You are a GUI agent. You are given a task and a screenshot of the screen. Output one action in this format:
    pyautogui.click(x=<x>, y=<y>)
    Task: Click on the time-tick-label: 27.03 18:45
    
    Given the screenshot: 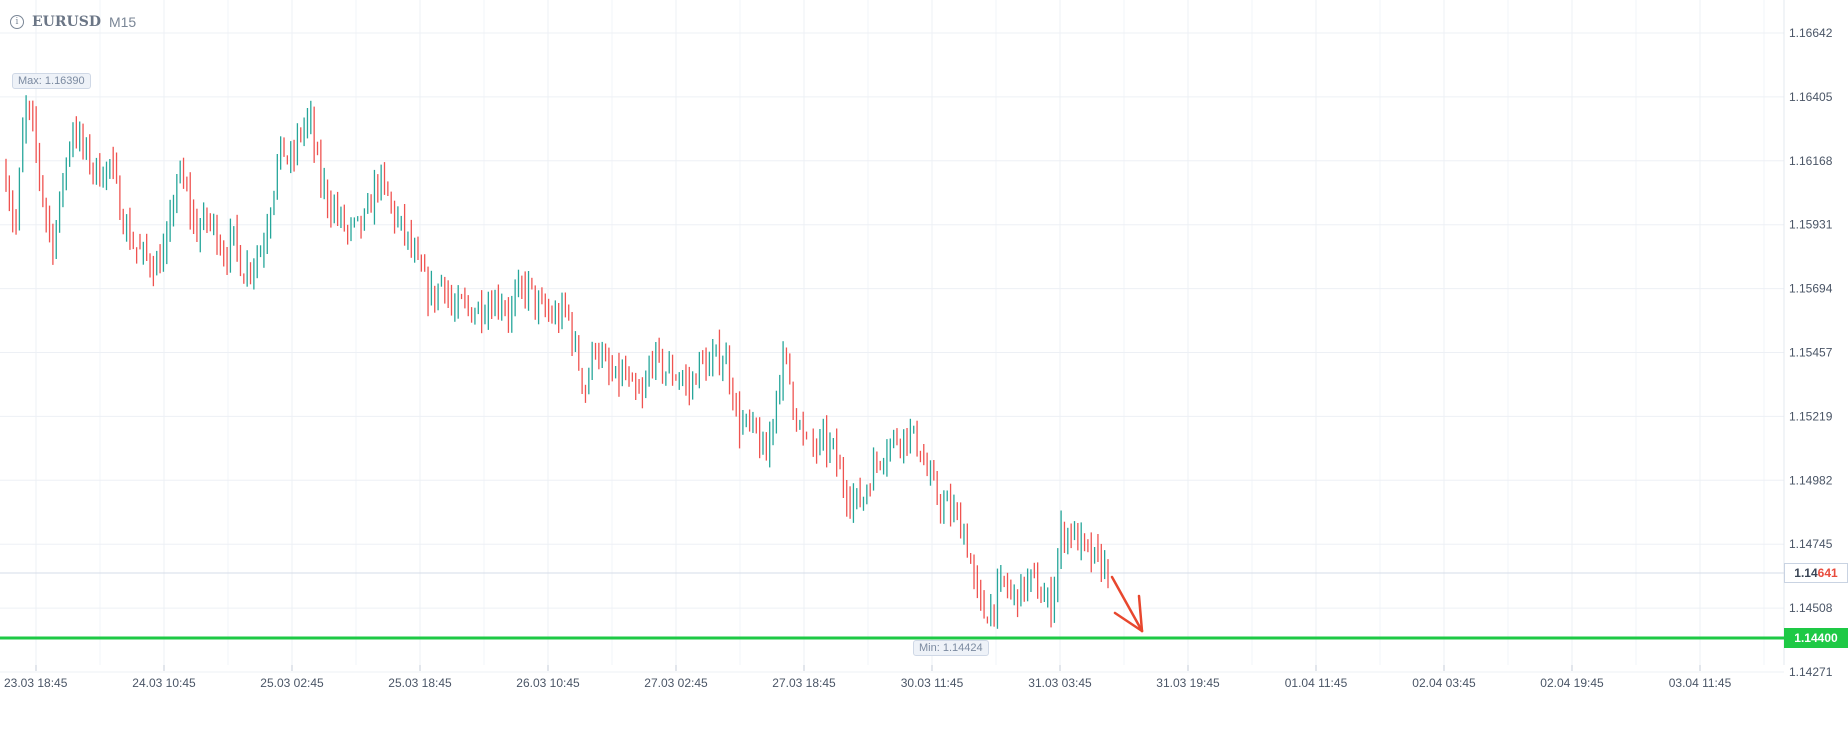 What is the action you would take?
    pyautogui.click(x=804, y=683)
    